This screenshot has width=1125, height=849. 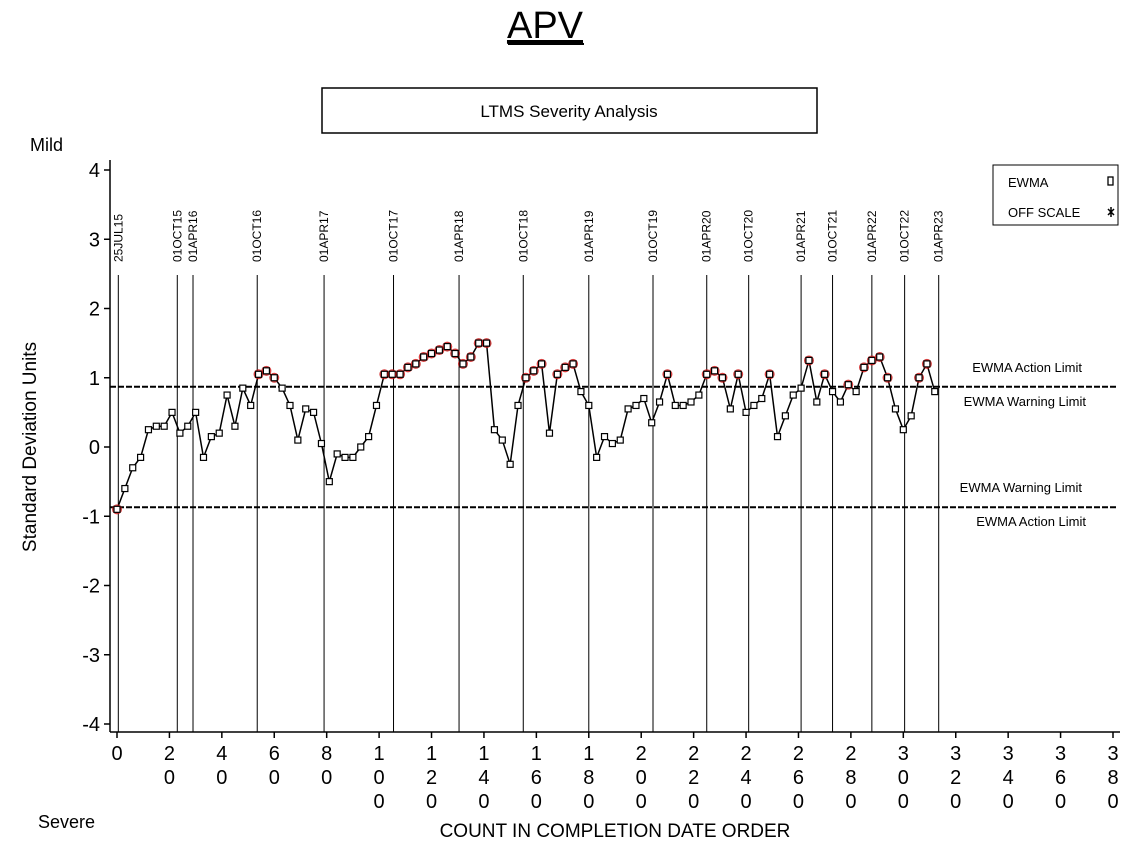 What do you see at coordinates (694, 779) in the screenshot?
I see `x-tick-label: 220` at bounding box center [694, 779].